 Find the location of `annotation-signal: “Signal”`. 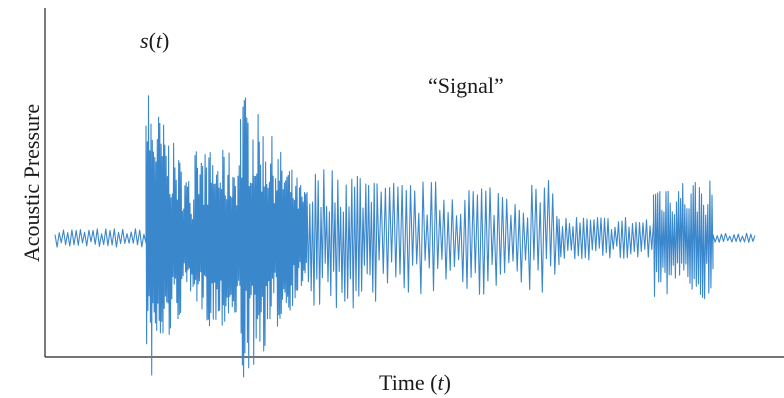

annotation-signal: “Signal” is located at coordinates (466, 85).